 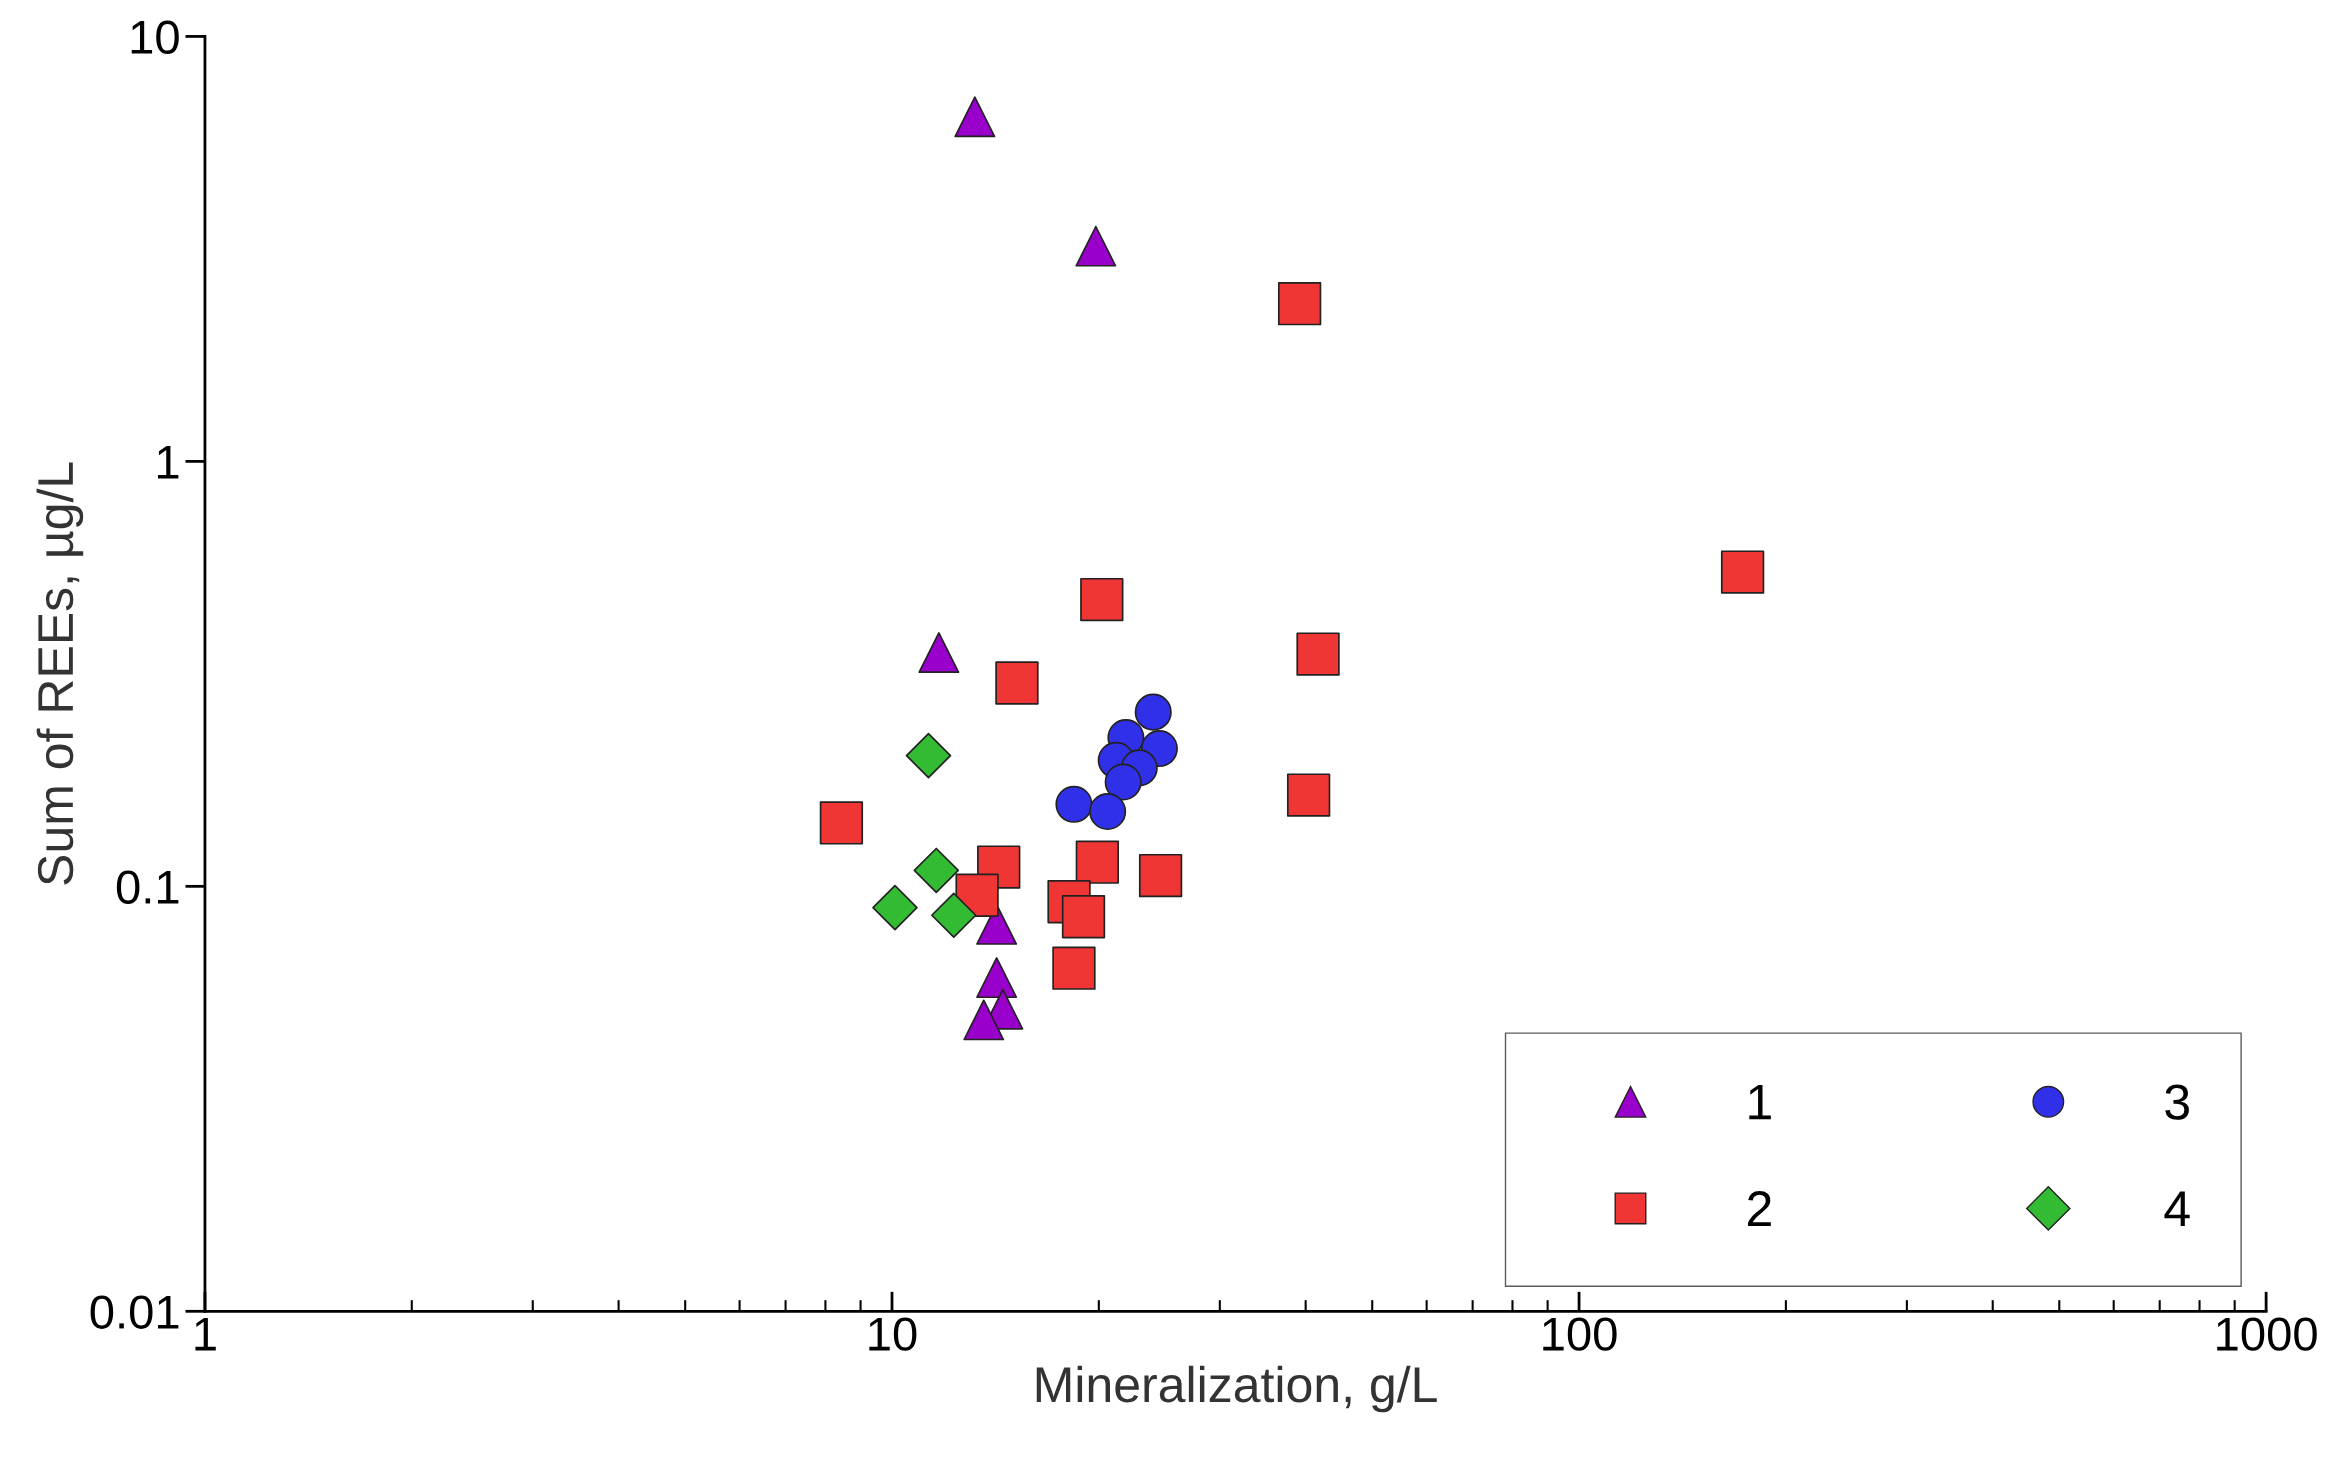 I want to click on y-tick-label: 10, so click(x=155, y=37).